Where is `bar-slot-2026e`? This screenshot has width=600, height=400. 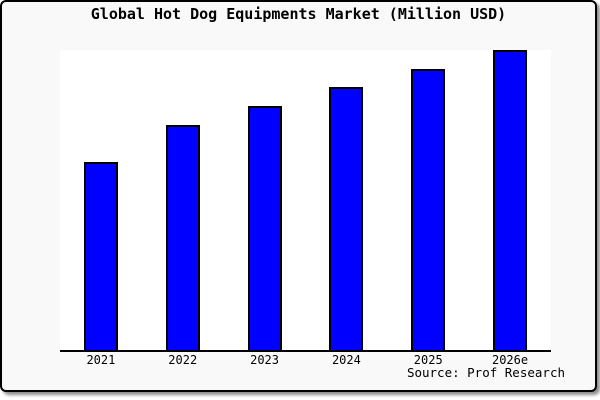 bar-slot-2026e is located at coordinates (510, 200).